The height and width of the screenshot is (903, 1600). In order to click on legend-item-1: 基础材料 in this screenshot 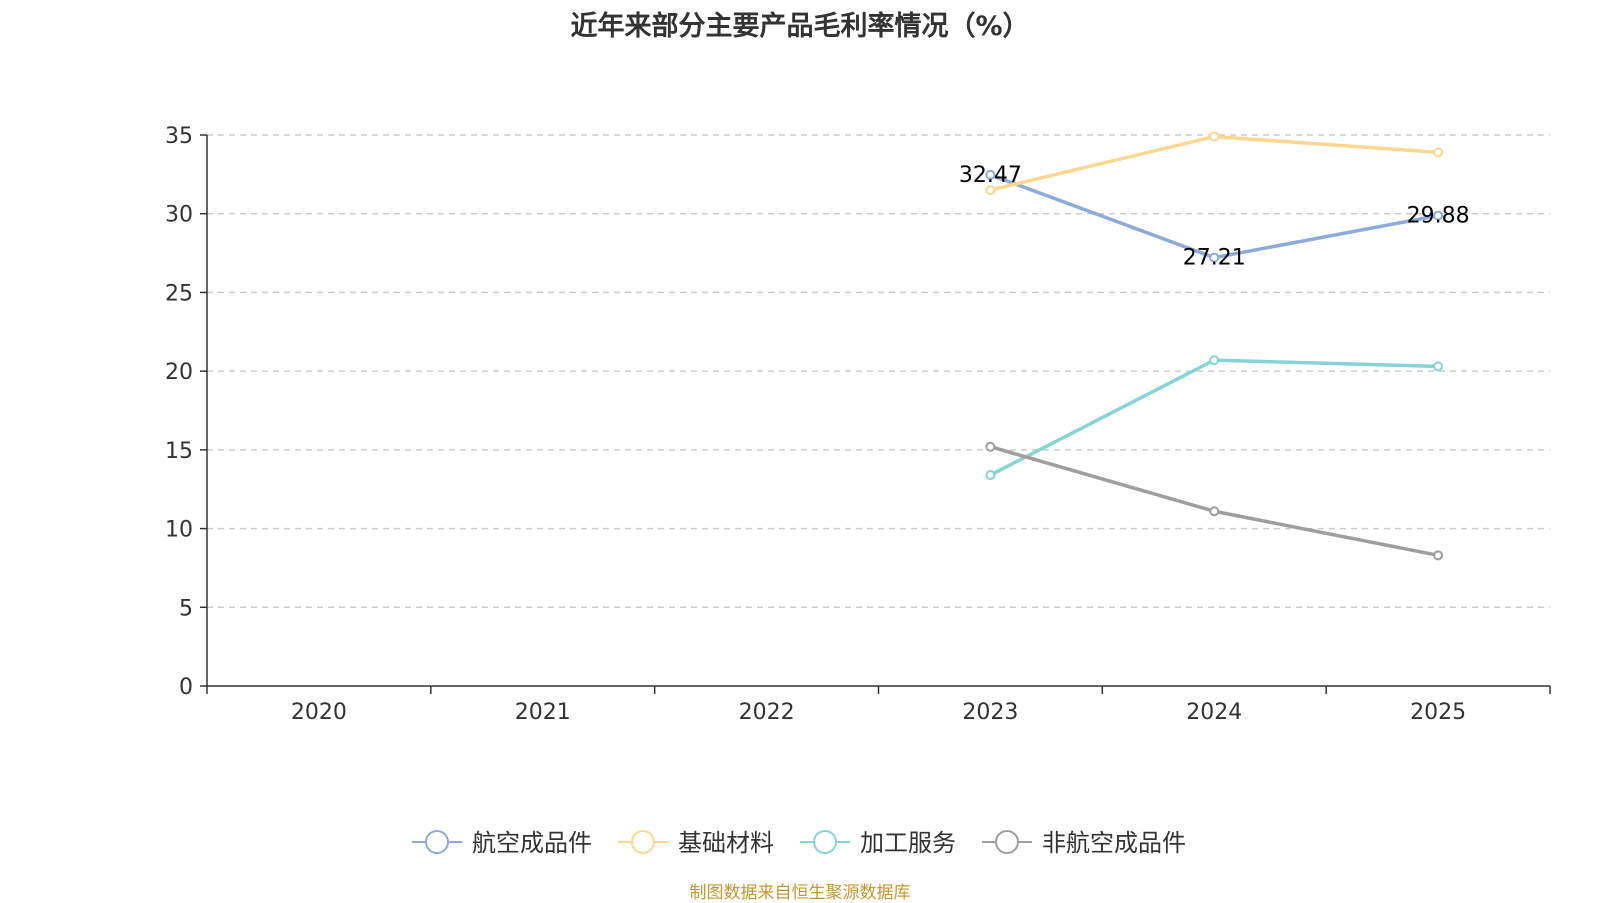, I will do `click(696, 843)`.